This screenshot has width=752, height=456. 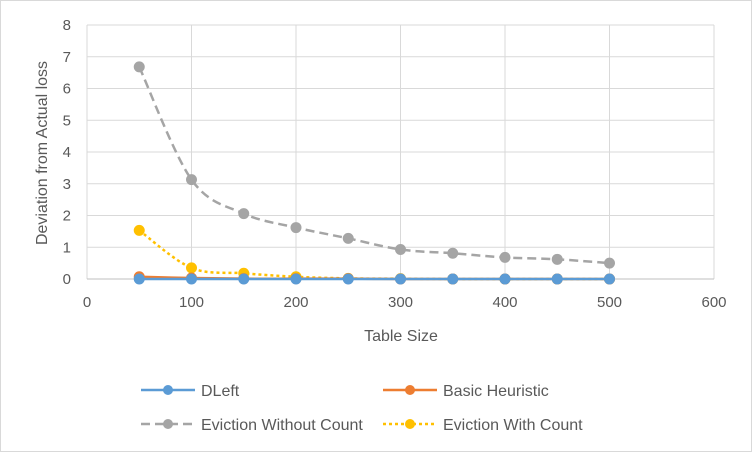 I want to click on legend-item: Eviction Without Count, so click(x=252, y=425).